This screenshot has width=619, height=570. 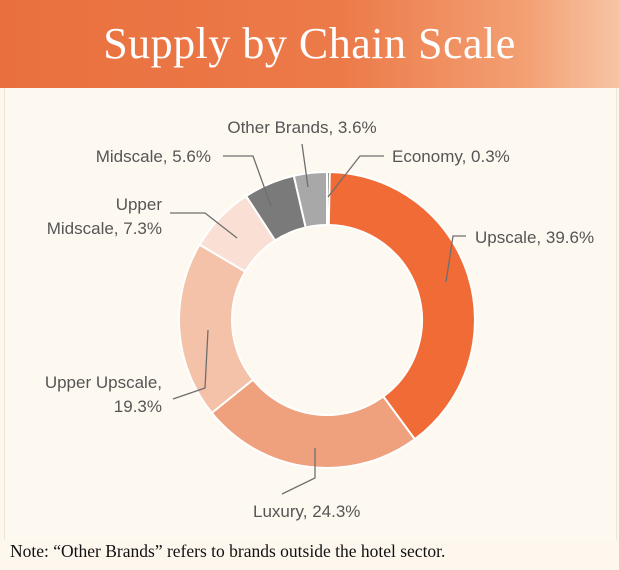 I want to click on leader-line-other-brands, so click(x=305, y=165).